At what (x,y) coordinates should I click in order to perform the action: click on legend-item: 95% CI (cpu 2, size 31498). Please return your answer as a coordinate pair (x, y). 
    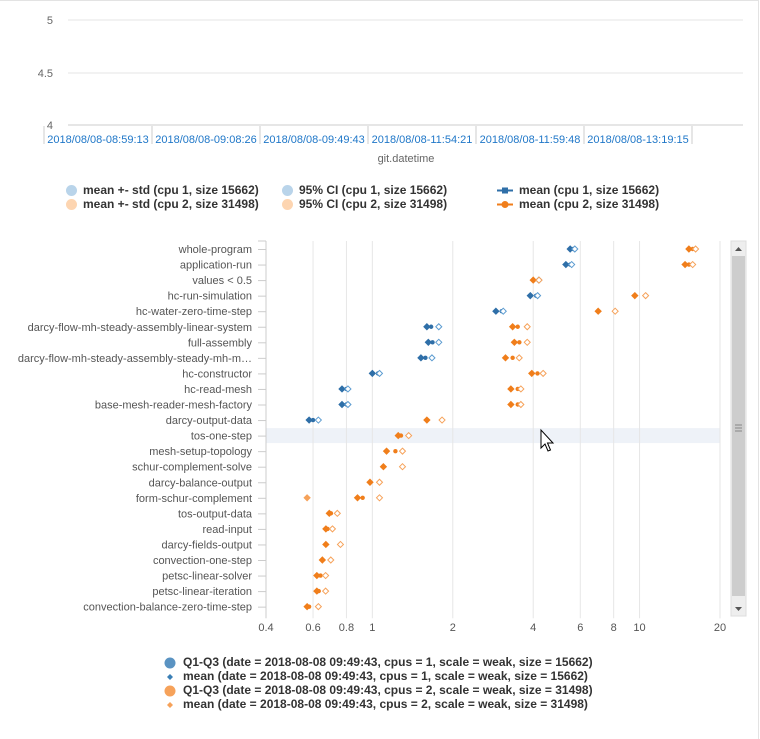
    Looking at the image, I should click on (364, 204).